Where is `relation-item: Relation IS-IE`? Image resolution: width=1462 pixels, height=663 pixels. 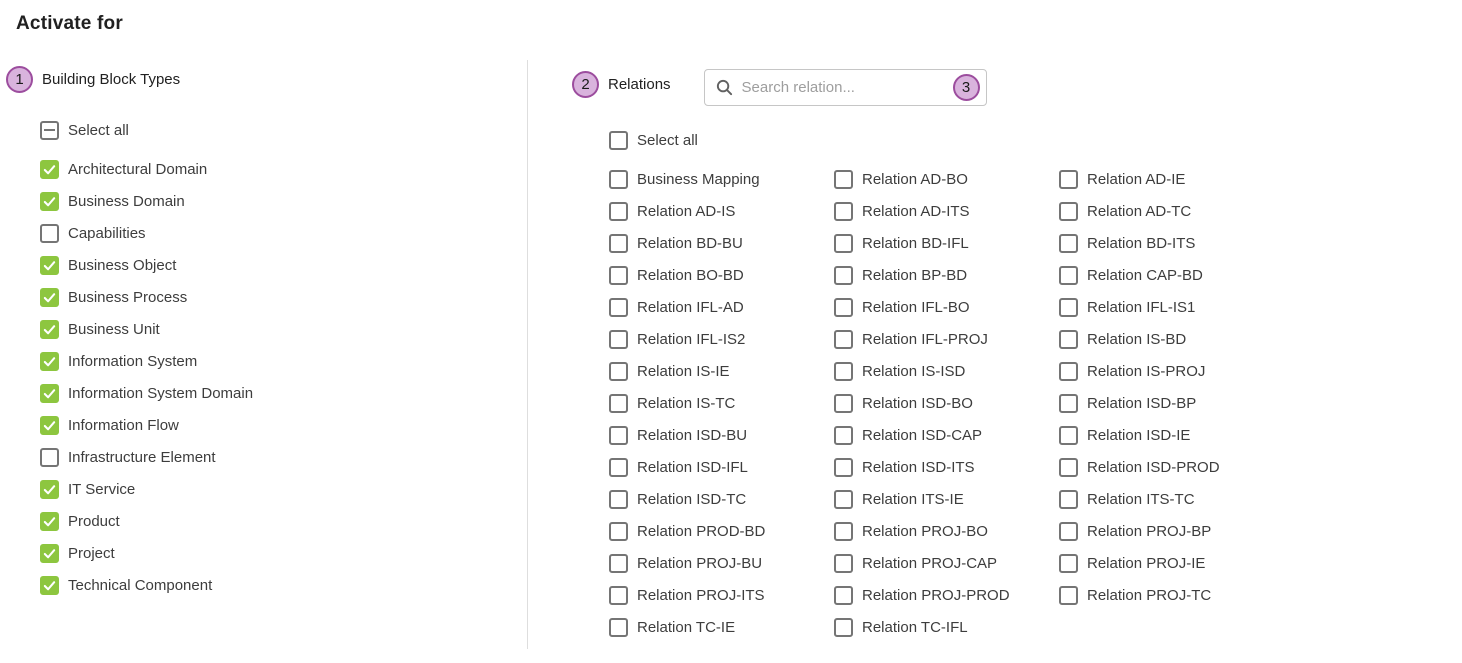
relation-item: Relation IS-IE is located at coordinates (721, 371).